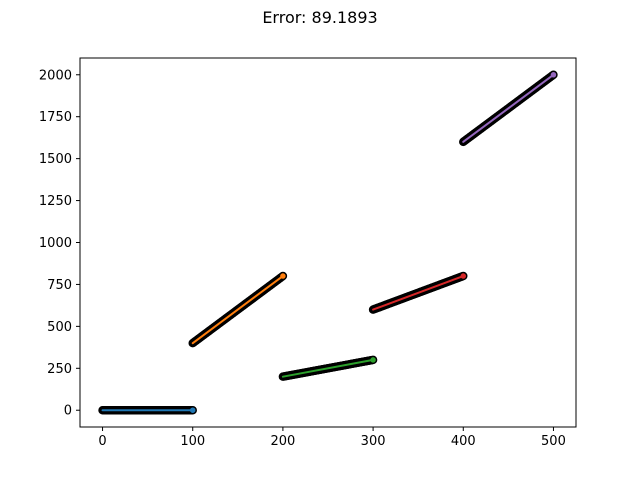 Image resolution: width=640 pixels, height=480 pixels. I want to click on chart-title: Error: 89.1893, so click(320, 17).